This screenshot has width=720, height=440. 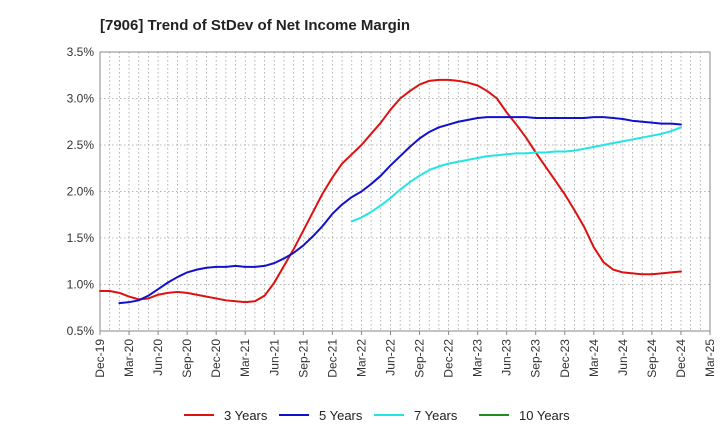 What do you see at coordinates (100, 358) in the screenshot?
I see `x-tick-label: Dec-19` at bounding box center [100, 358].